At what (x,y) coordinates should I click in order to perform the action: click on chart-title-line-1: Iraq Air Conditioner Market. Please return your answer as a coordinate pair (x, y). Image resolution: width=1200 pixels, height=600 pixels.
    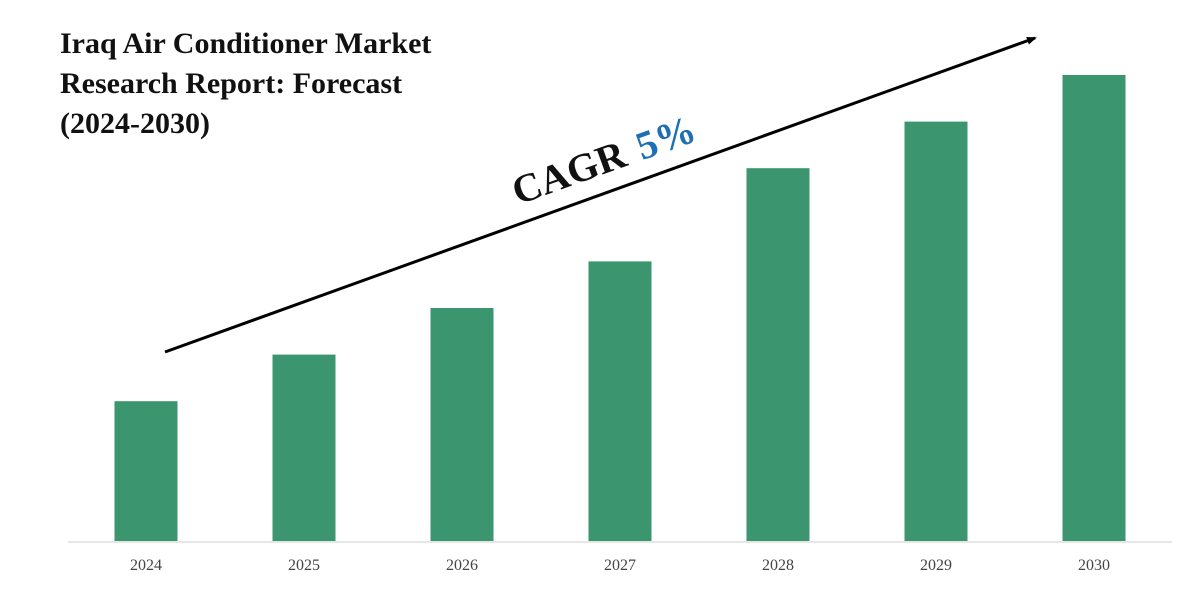
    Looking at the image, I should click on (246, 43).